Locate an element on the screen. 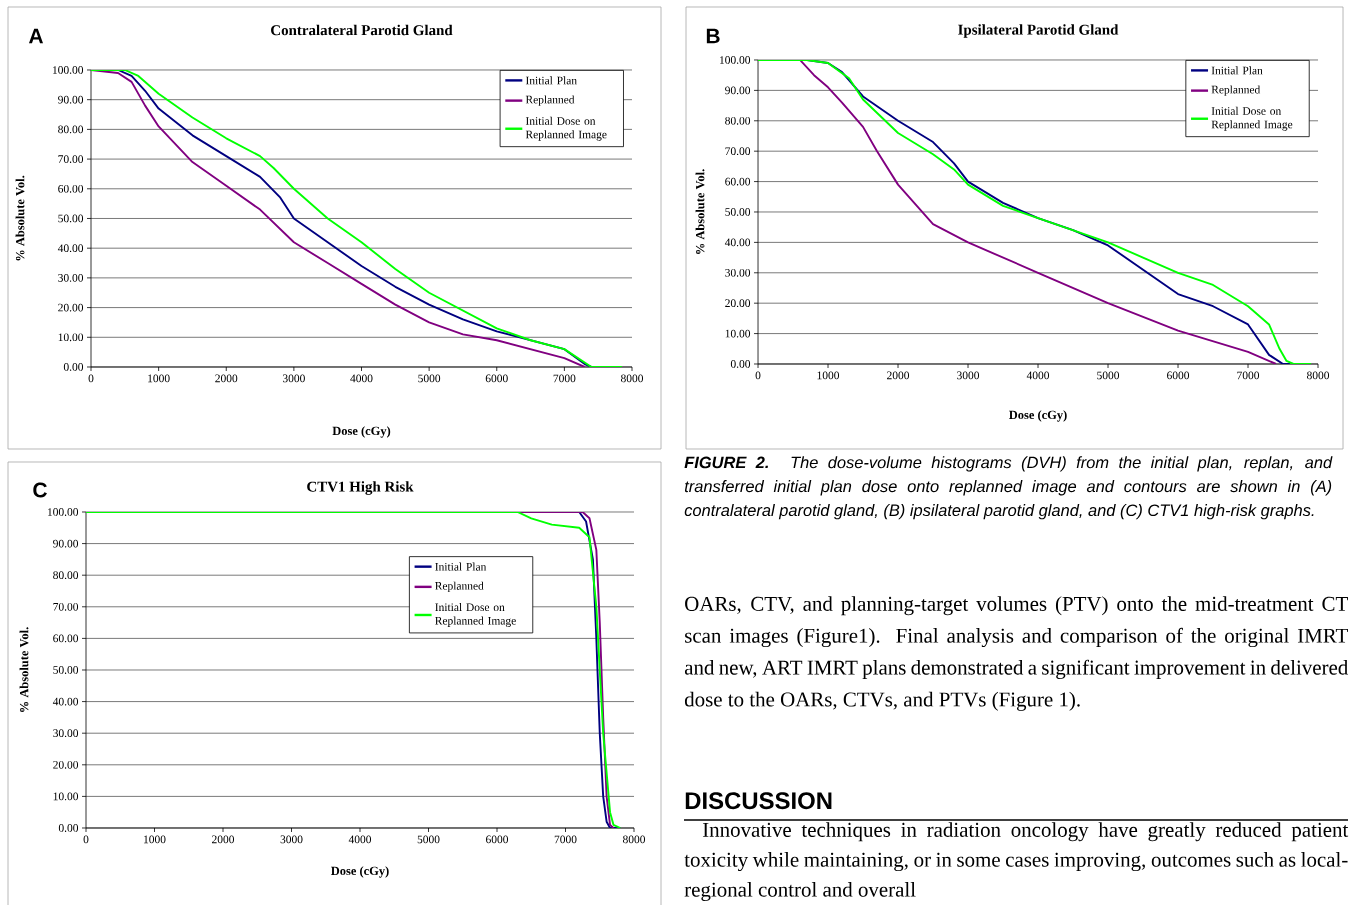 The height and width of the screenshot is (905, 1350). text: FIGURE 2. The dose-volume histograms (DVH) from the initial plan, replan, and transferred initial plan dose onto replanned image and contours are shown in (A) contralateral parotid gland, (B) ipsilateral parotid gland, and (C) CTV1 high-risk graphs. is located at coordinates (1008, 488).